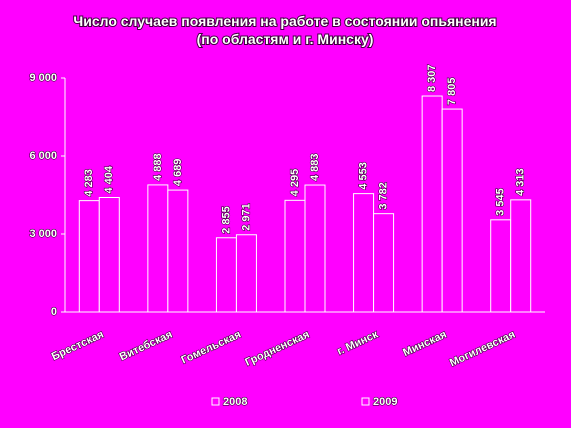 This screenshot has width=571, height=428. I want to click on value-label: 4 883, so click(315, 168).